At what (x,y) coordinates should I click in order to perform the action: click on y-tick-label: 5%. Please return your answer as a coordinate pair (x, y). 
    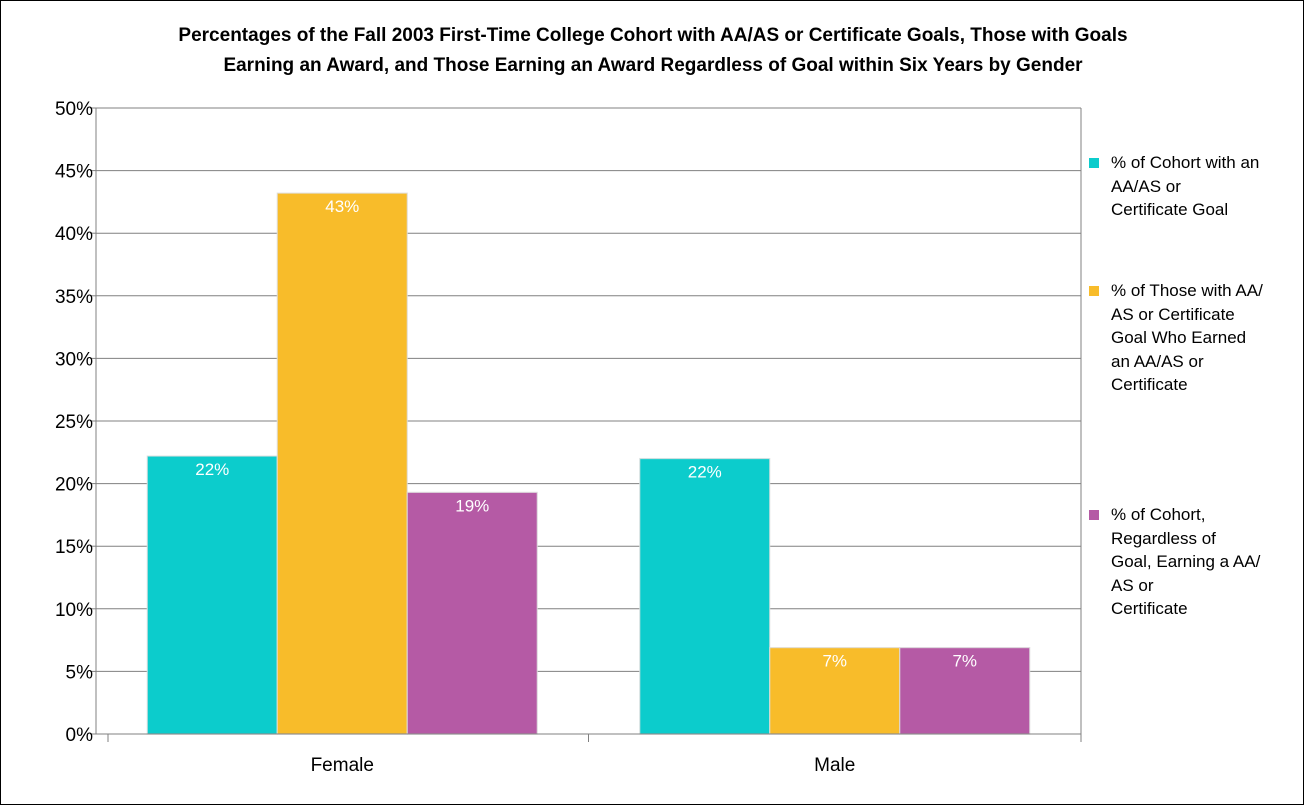
    Looking at the image, I should click on (80, 672).